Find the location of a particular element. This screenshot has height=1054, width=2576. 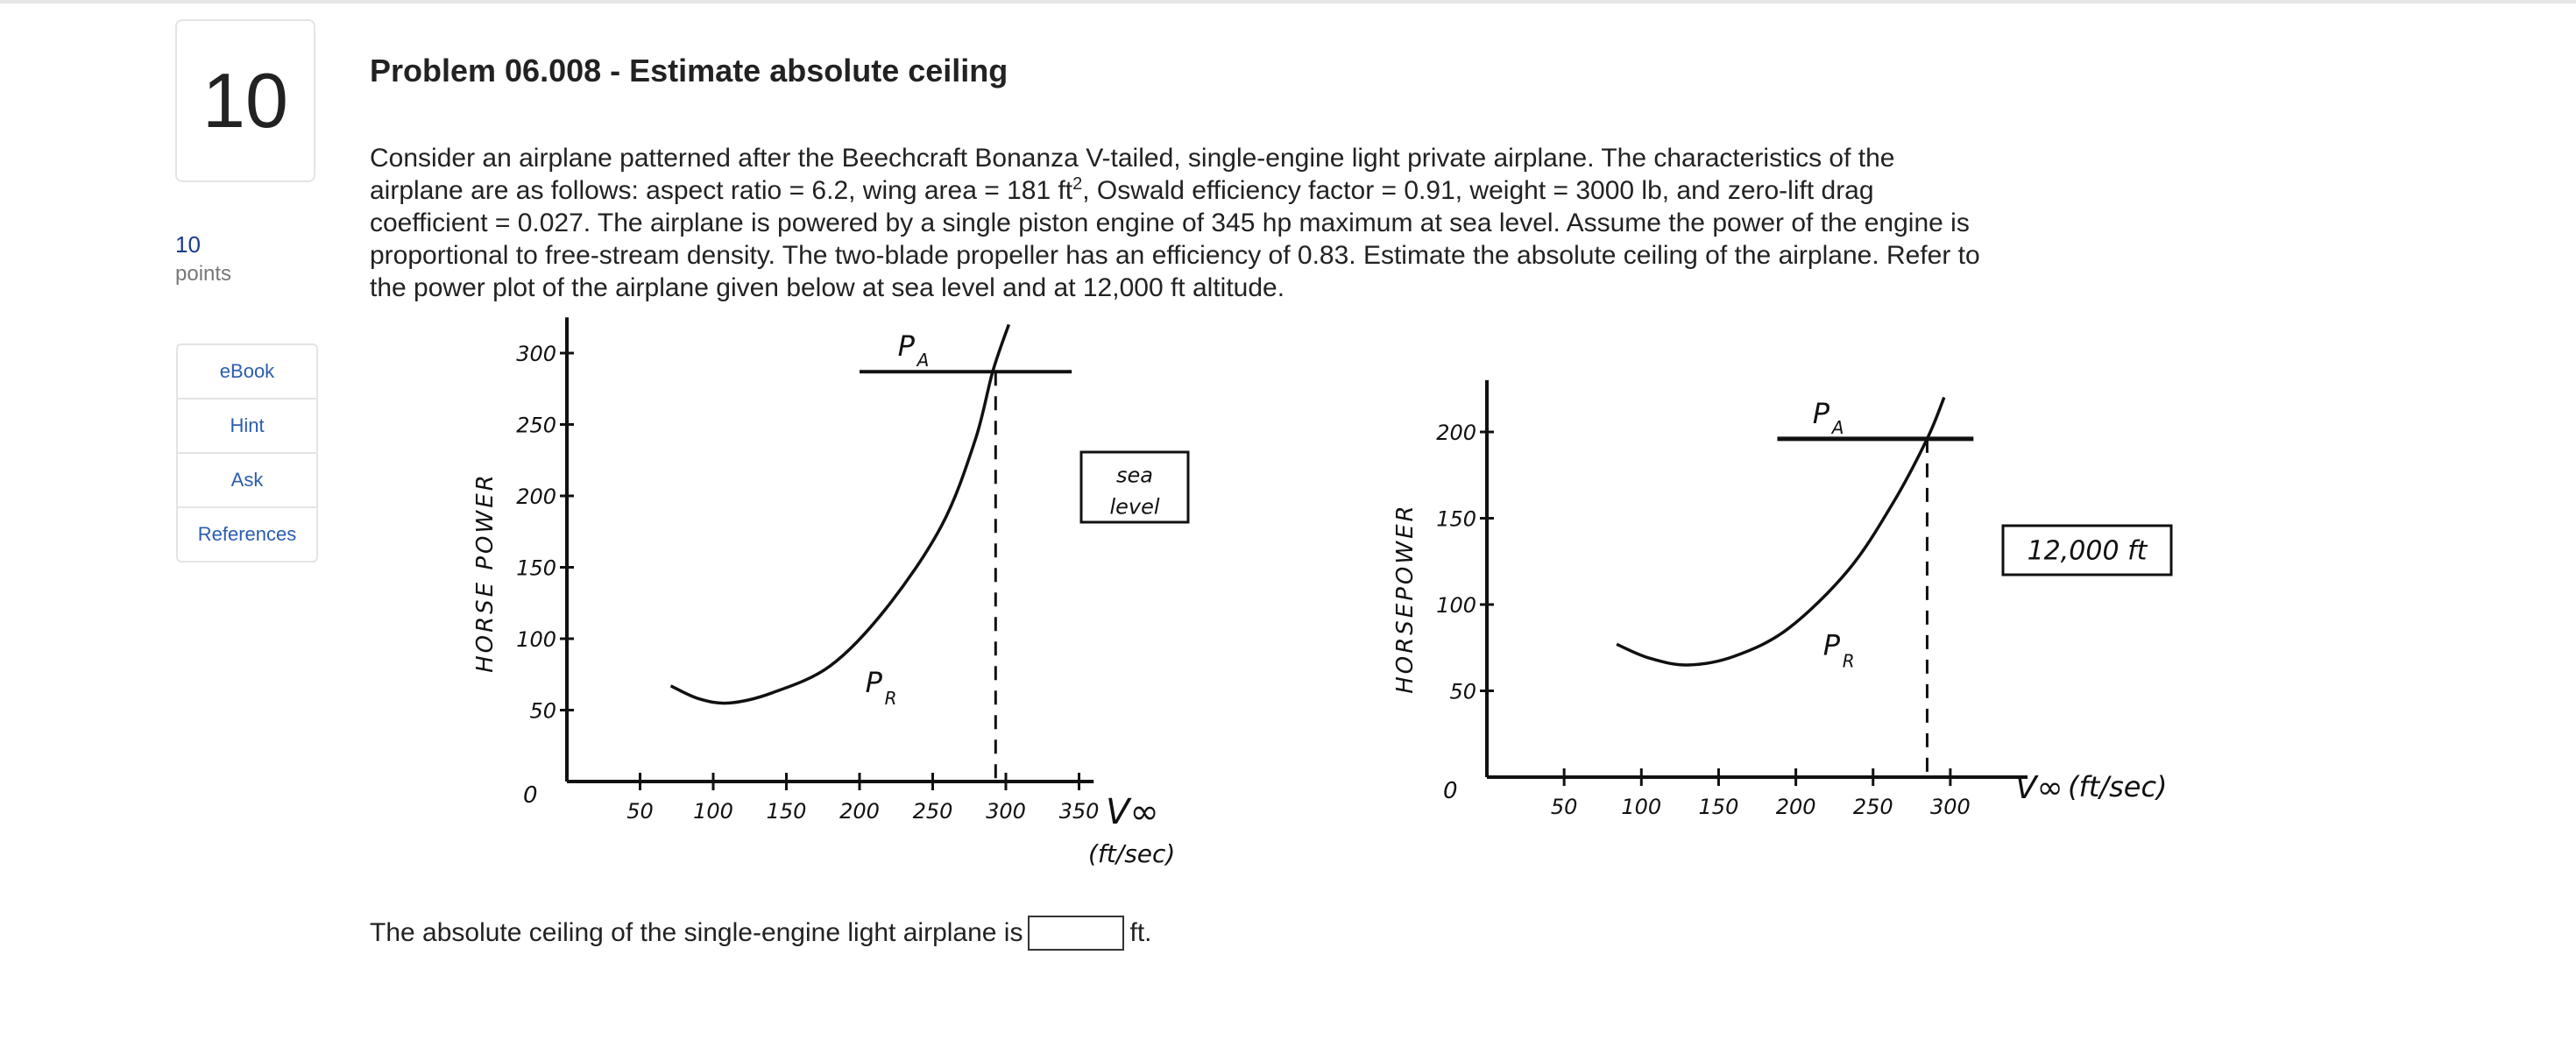

references-button: References is located at coordinates (247, 534).